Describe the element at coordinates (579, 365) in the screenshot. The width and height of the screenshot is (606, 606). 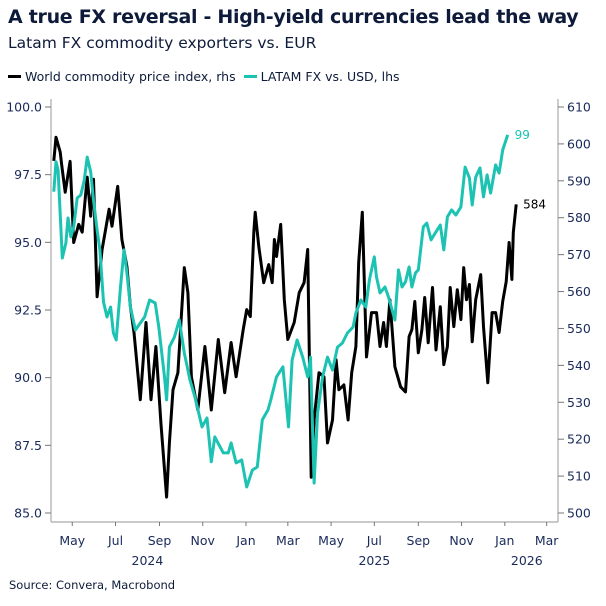
I see `right-axis-tick-label: 540` at that location.